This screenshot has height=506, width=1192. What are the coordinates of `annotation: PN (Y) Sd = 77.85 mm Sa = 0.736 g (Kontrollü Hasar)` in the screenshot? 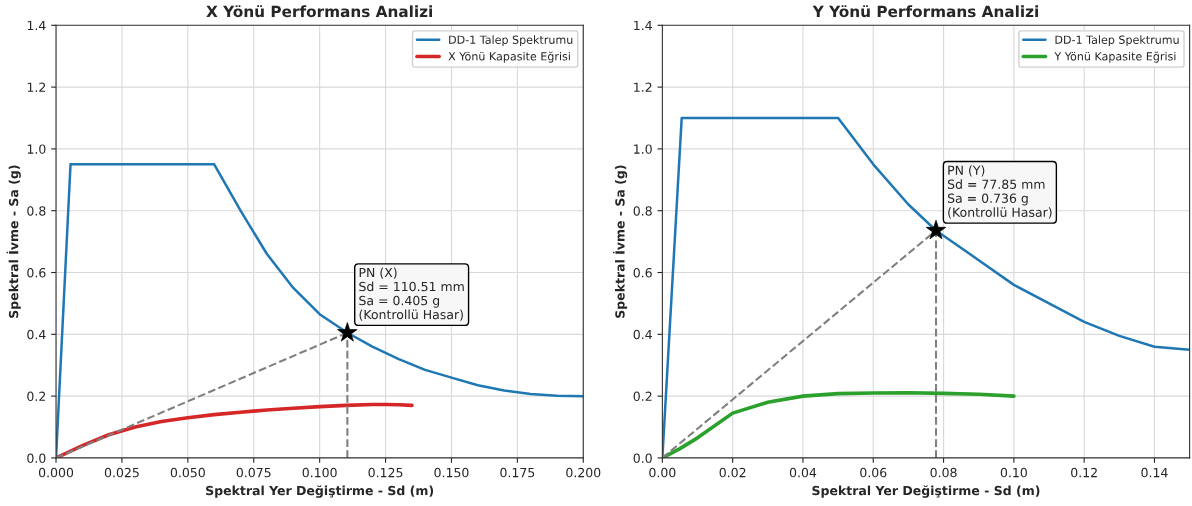 It's located at (999, 192).